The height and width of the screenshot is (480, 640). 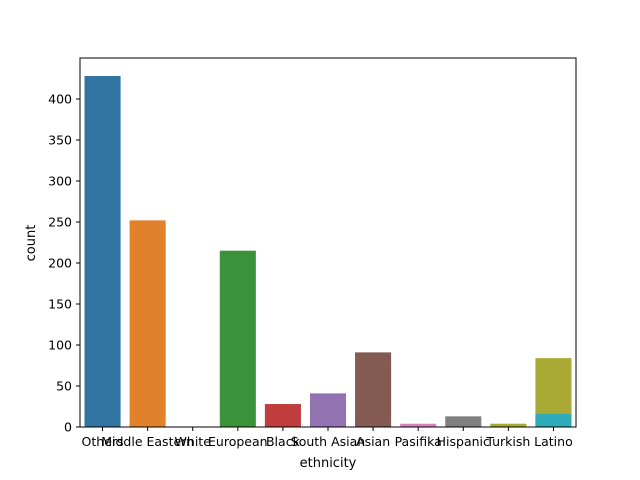 I want to click on y-axis-label: count, so click(x=31, y=243).